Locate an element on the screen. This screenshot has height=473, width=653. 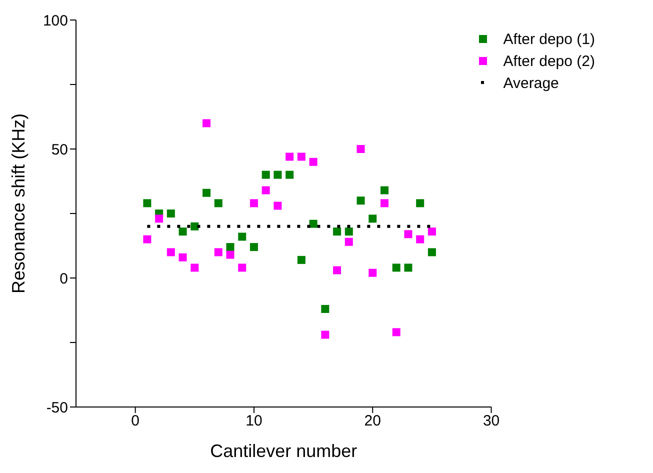
y-tick-label: -50 is located at coordinates (57, 407).